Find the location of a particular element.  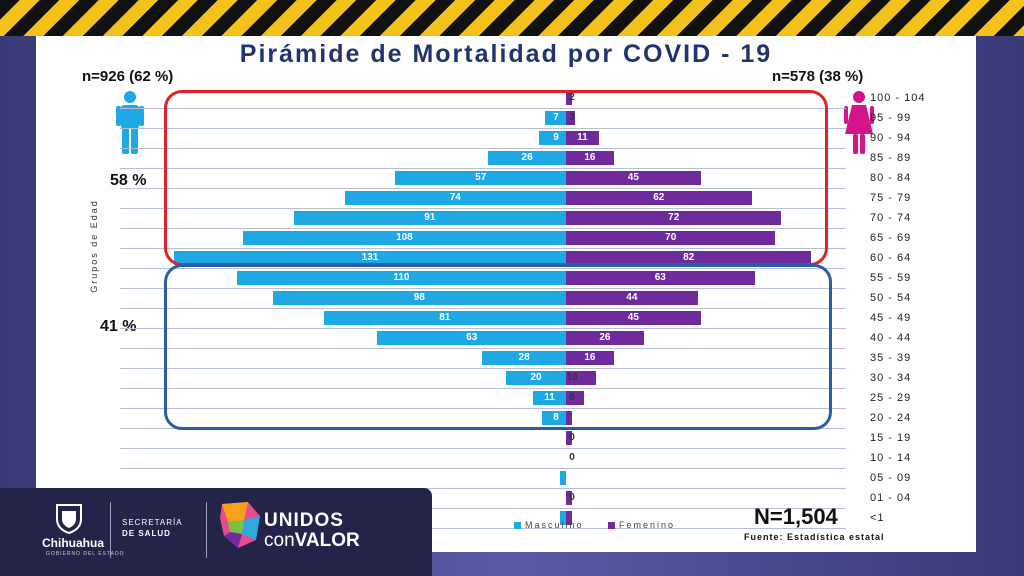

value-label-femenino: 3 is located at coordinates (572, 117).